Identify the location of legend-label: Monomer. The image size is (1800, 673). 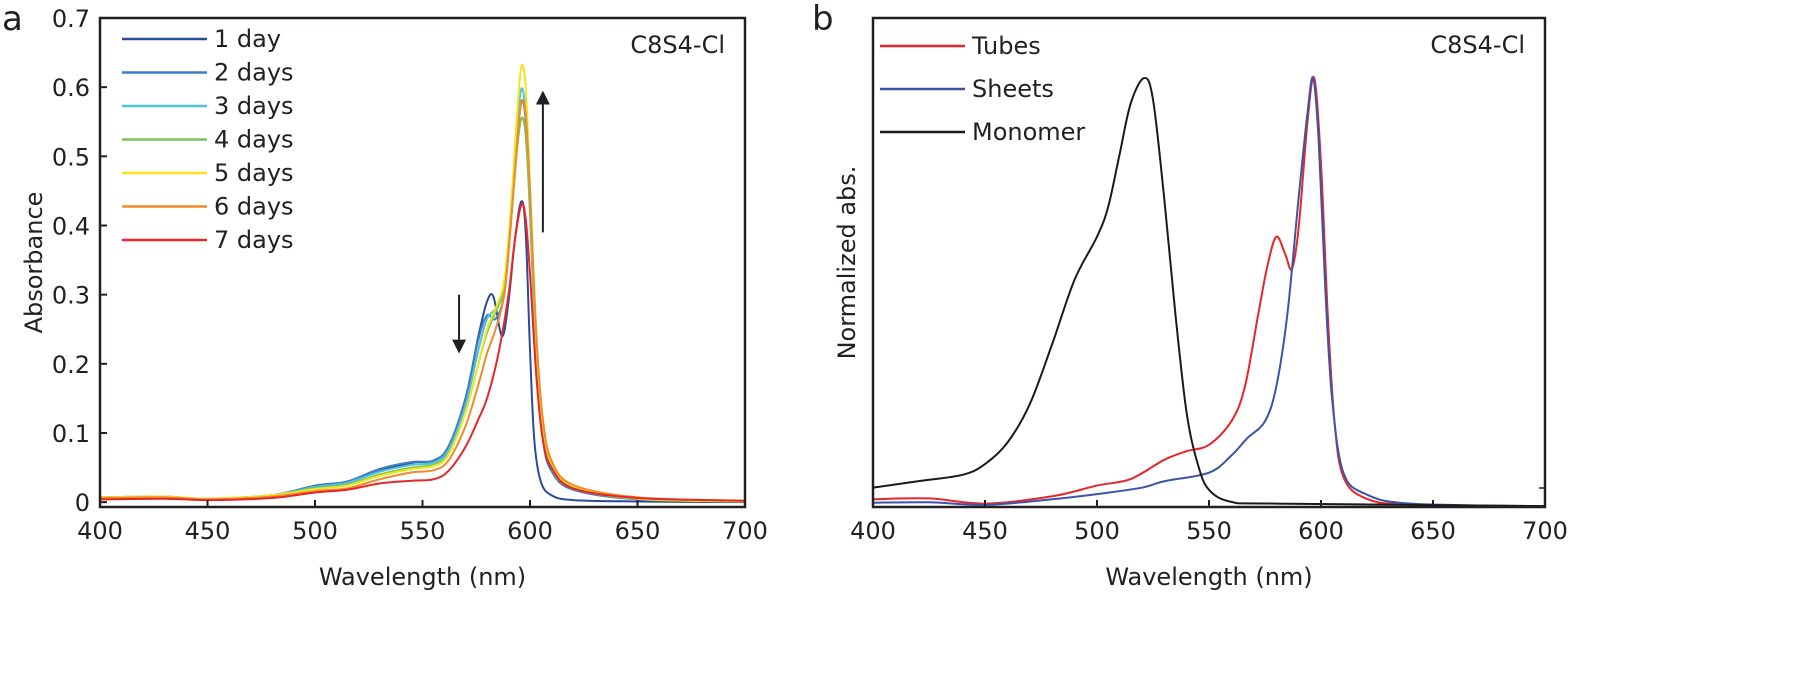
(1028, 132).